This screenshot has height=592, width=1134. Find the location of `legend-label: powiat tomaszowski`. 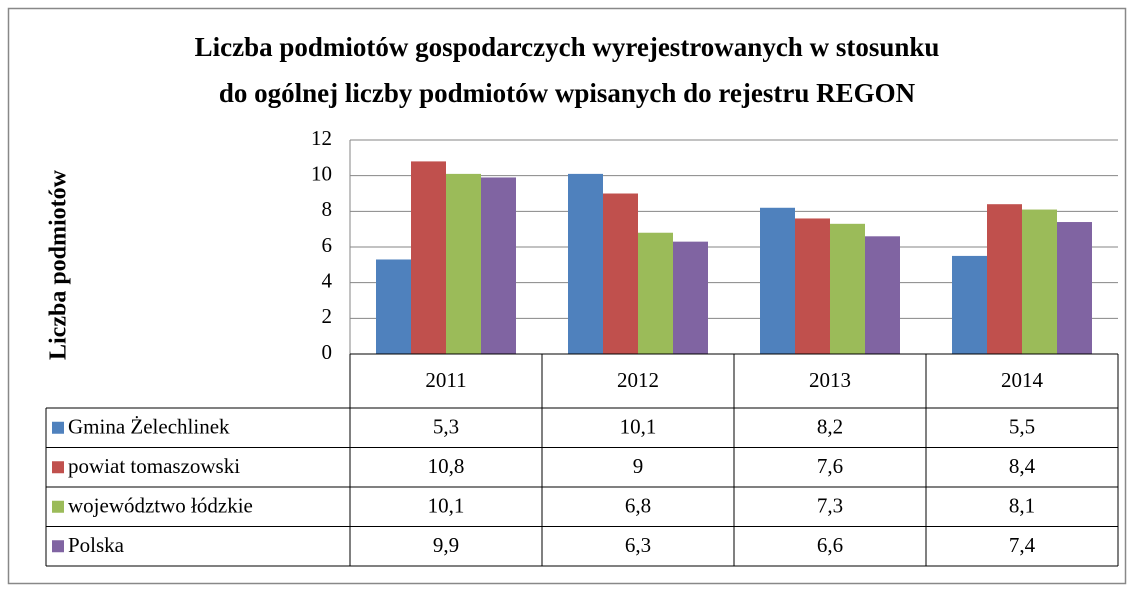

legend-label: powiat tomaszowski is located at coordinates (154, 466).